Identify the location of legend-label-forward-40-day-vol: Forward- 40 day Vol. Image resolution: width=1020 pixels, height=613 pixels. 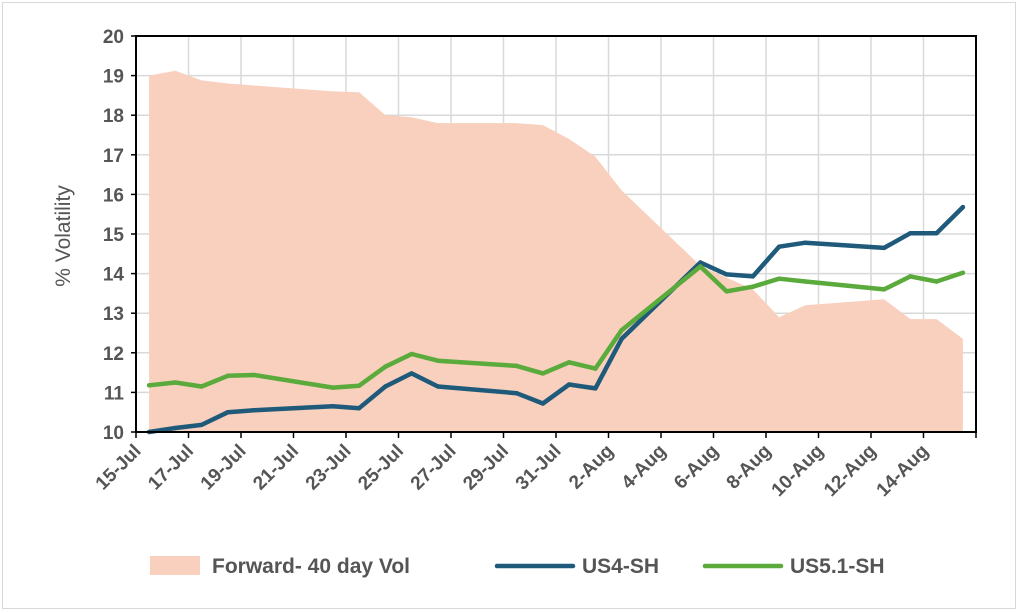
(311, 566).